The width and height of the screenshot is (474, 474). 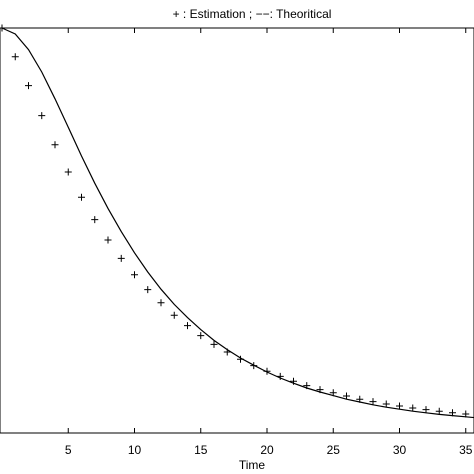 I want to click on x-tick-label: 20, so click(x=267, y=450).